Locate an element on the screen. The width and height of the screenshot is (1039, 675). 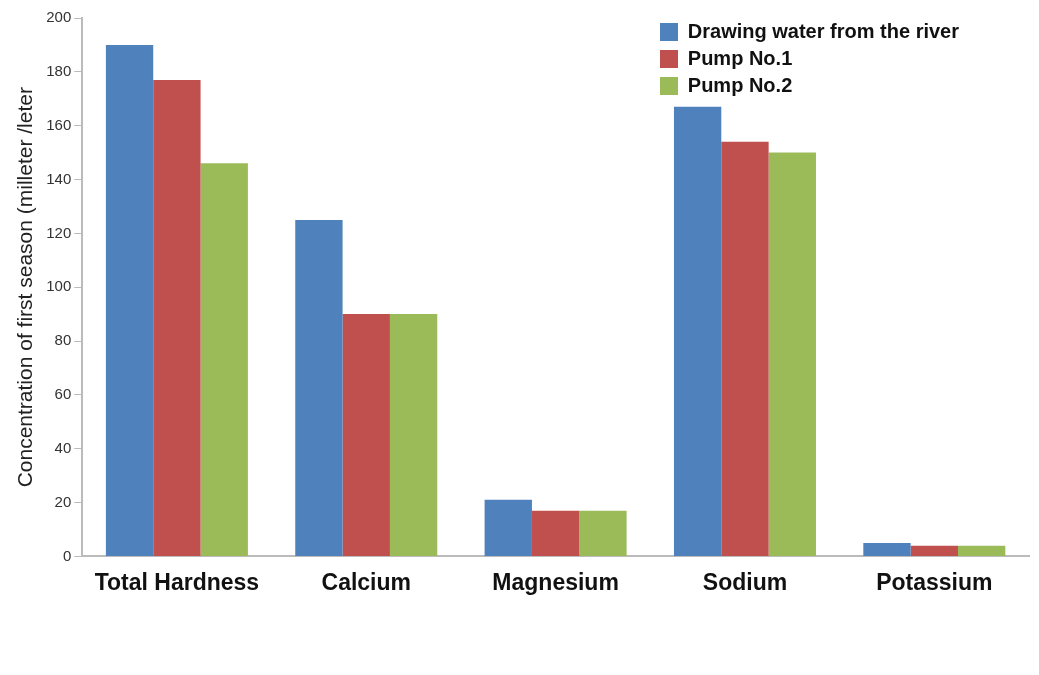
x-tick-label: Calcium is located at coordinates (366, 581).